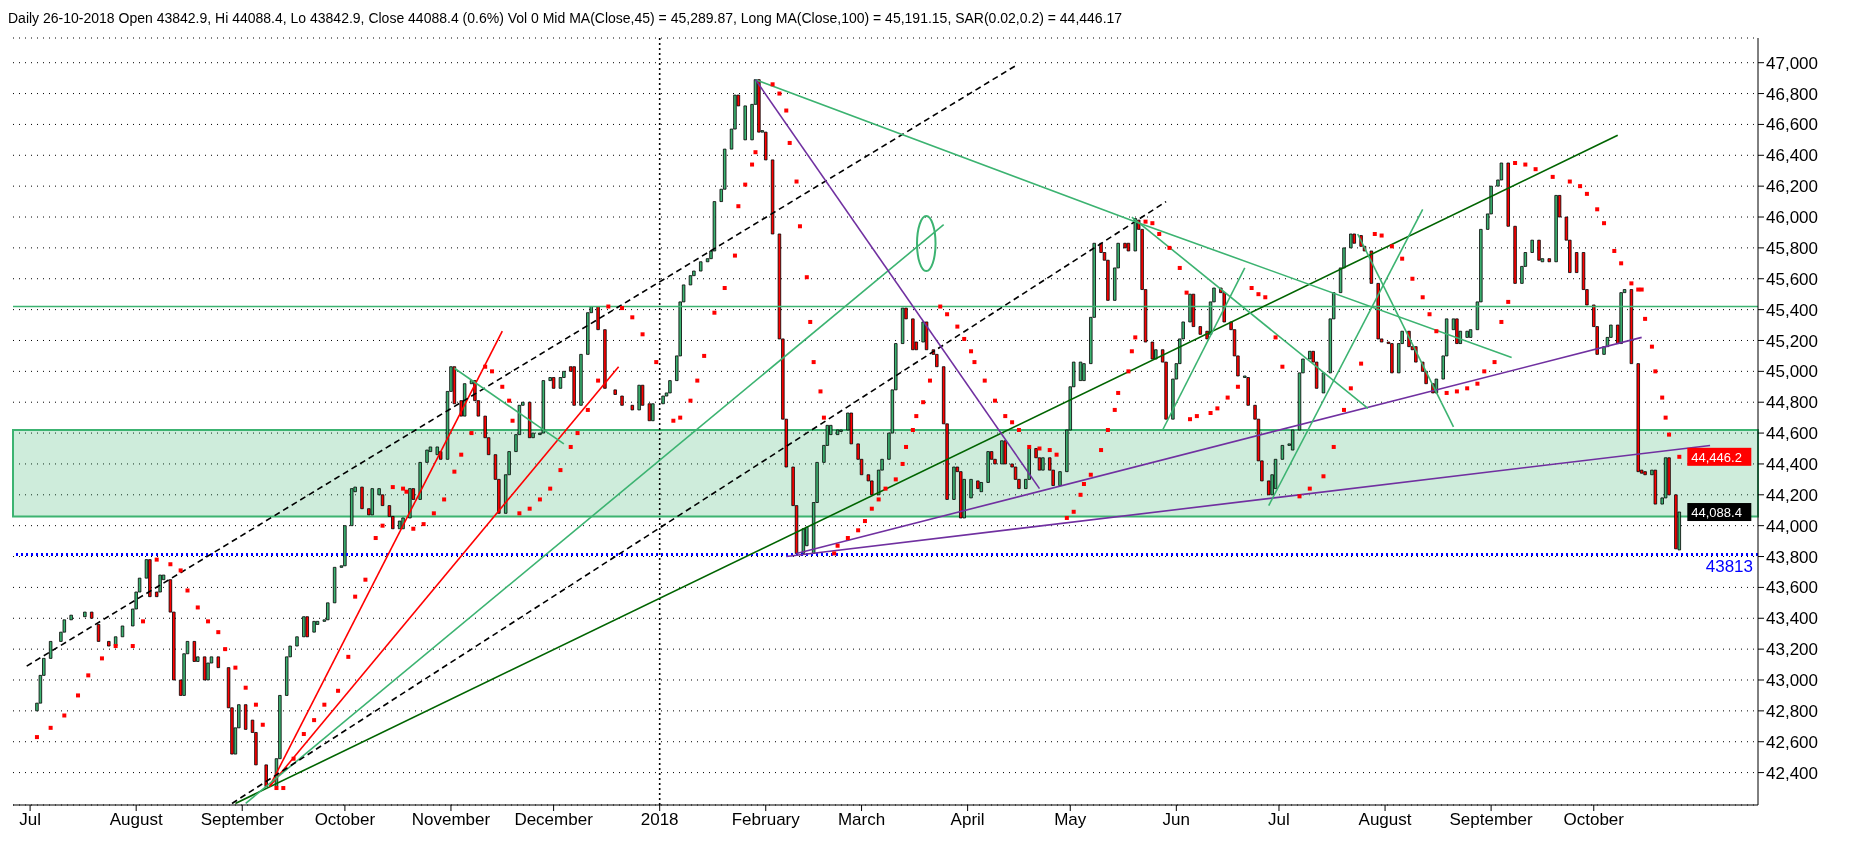  What do you see at coordinates (1792, 63) in the screenshot?
I see `y-tick-label: 47,000` at bounding box center [1792, 63].